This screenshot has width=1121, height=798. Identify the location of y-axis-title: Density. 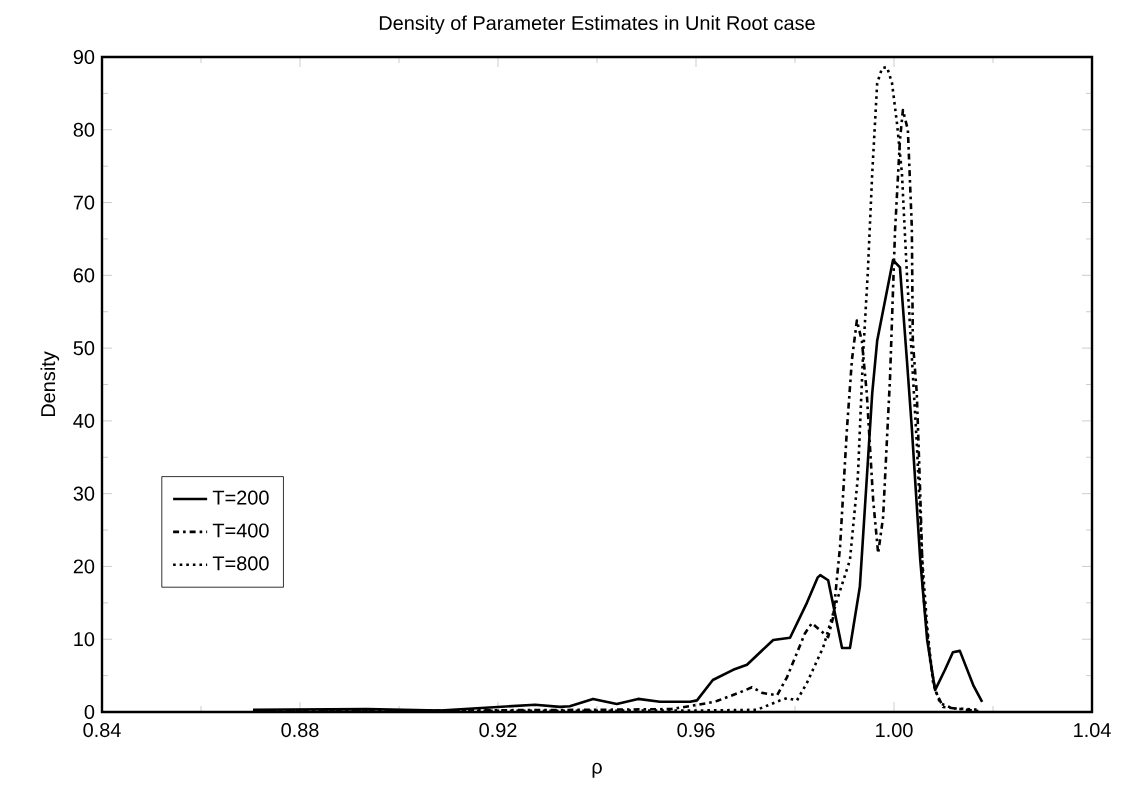
(50, 384).